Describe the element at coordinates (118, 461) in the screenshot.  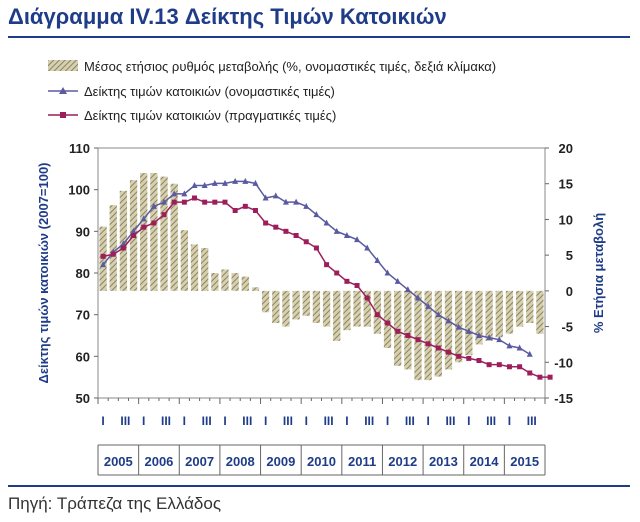
I see `year-label: 2005` at that location.